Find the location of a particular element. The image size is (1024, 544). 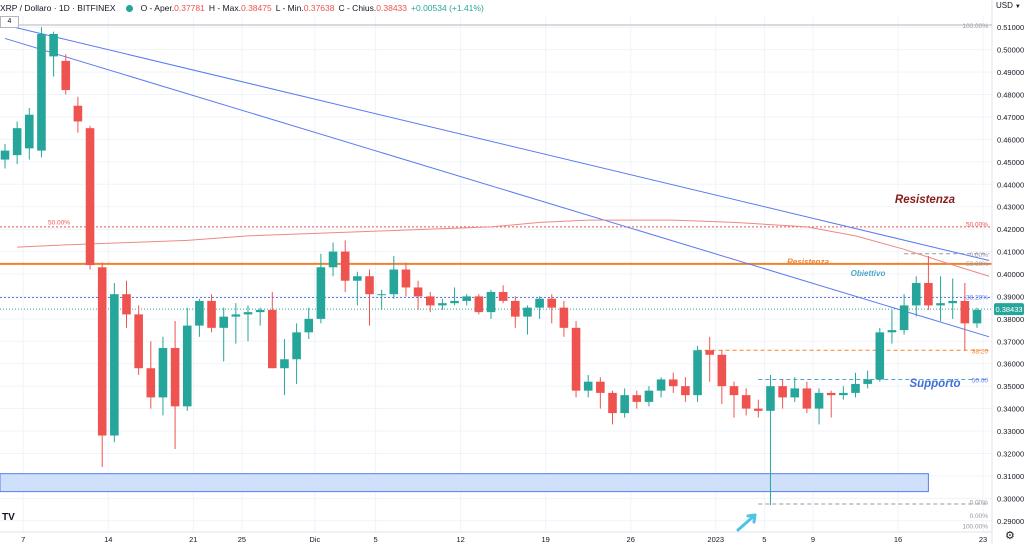

open-label: O - Aper. is located at coordinates (157, 8).